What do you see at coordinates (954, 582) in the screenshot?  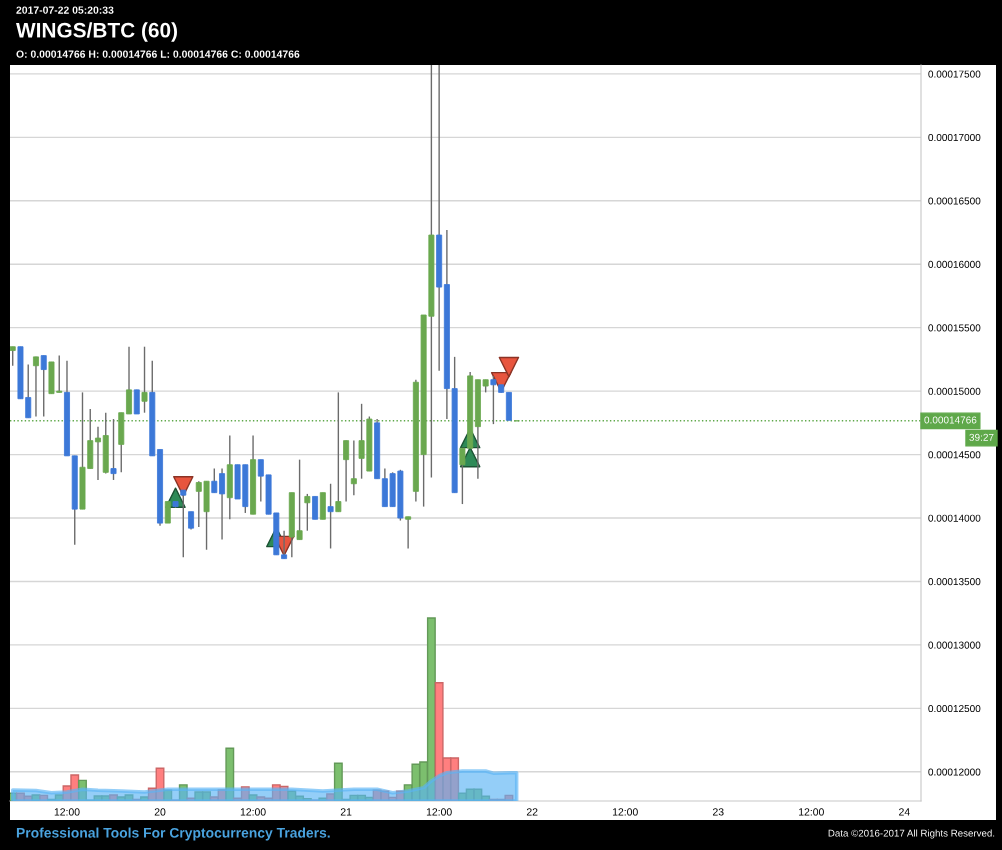 I see `y-tick-label: 0.00013500` at bounding box center [954, 582].